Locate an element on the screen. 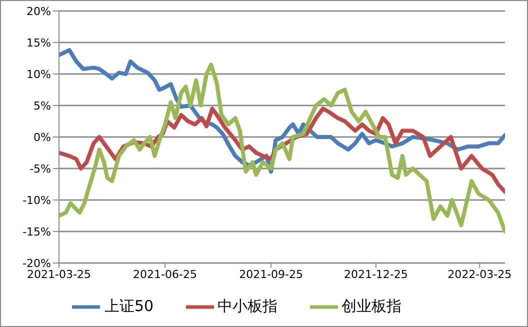 This screenshot has height=327, width=528. legend-label: 中小板指 is located at coordinates (248, 306).